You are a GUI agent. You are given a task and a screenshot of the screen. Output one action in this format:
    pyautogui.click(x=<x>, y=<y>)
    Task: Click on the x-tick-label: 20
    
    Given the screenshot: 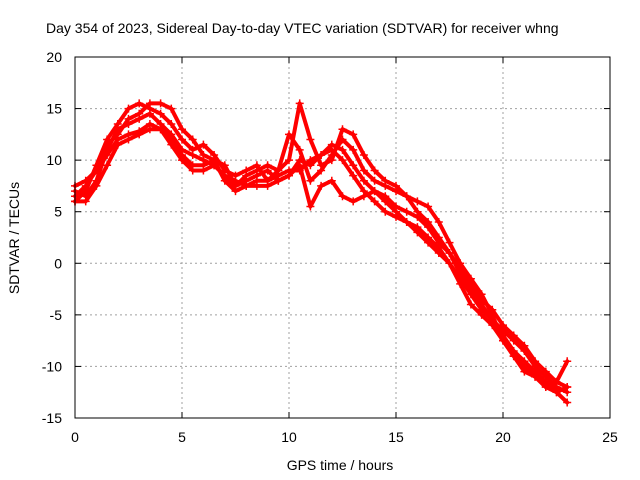 What is the action you would take?
    pyautogui.click(x=503, y=437)
    